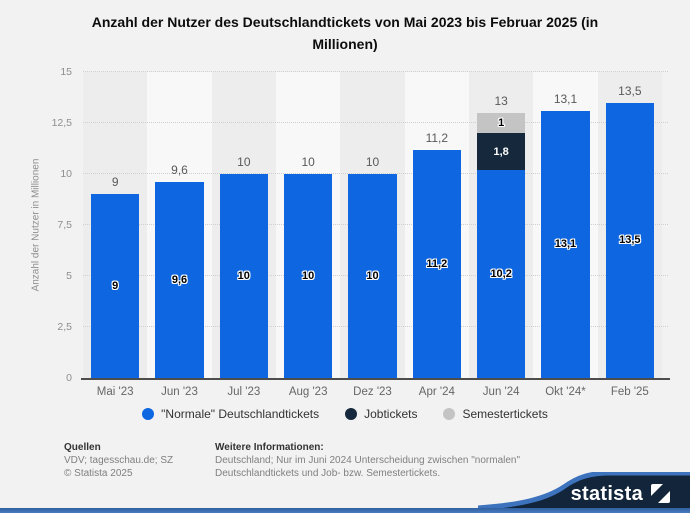 The image size is (690, 513). I want to click on x-axis-line, so click(375, 379).